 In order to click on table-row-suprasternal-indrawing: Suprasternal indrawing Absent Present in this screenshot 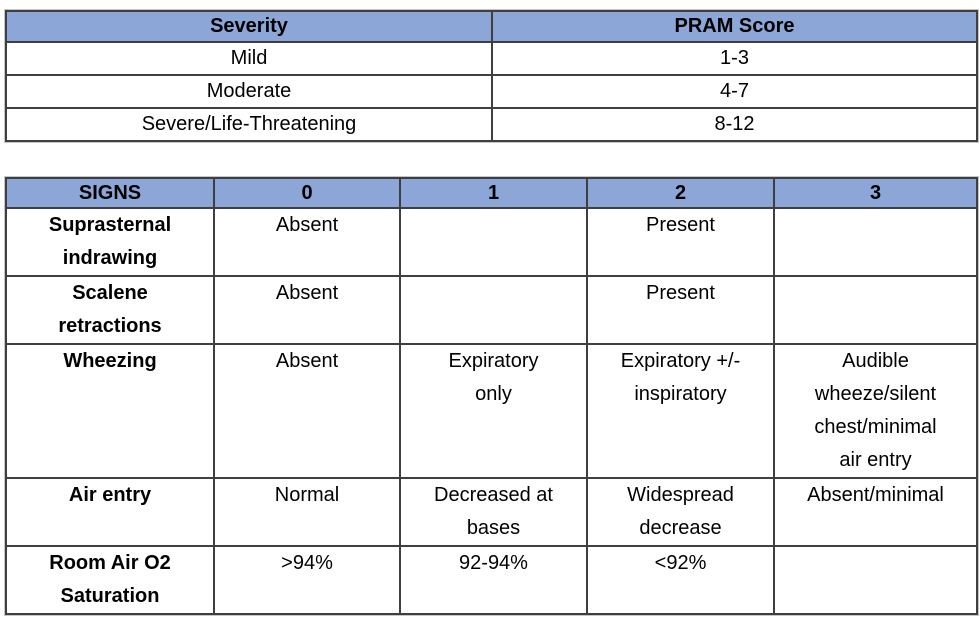, I will do `click(491, 242)`.